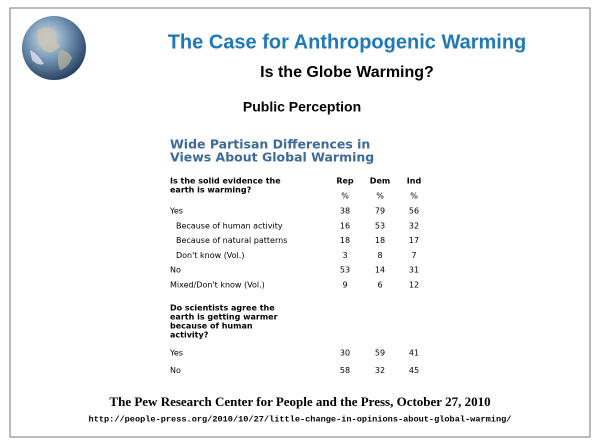  I want to click on cell: 7, so click(413, 255).